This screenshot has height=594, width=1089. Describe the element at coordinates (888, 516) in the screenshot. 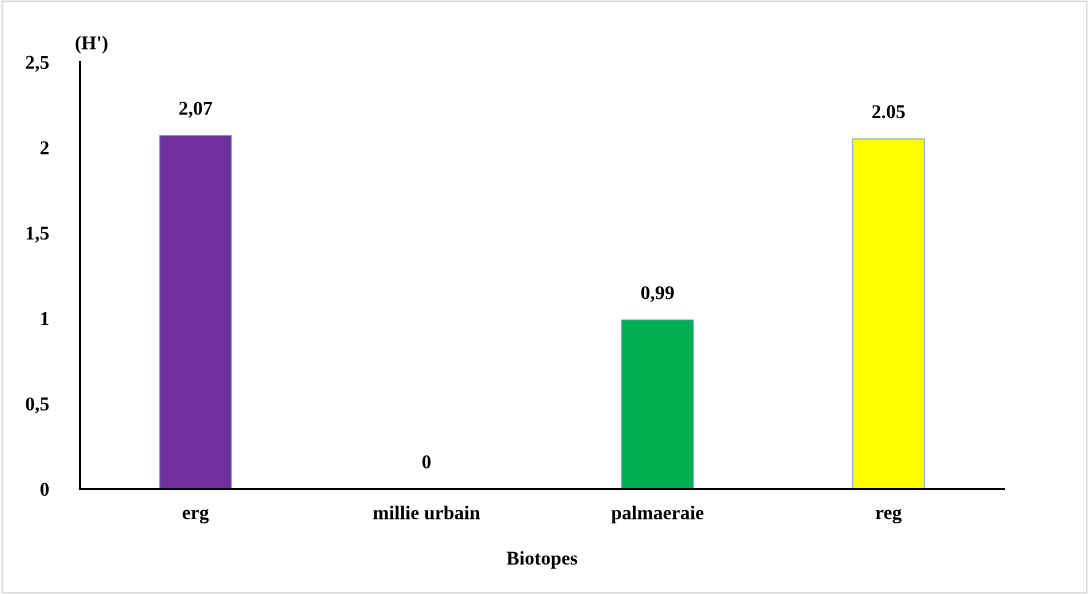

I see `x-tick-label: reg` at that location.